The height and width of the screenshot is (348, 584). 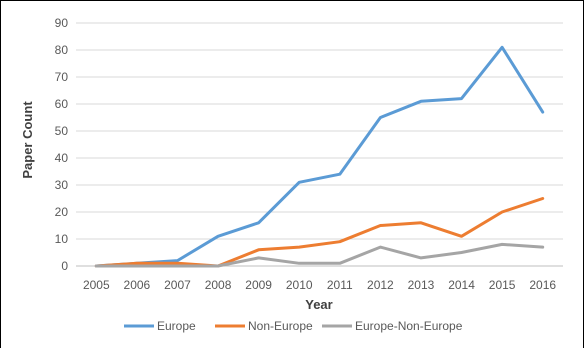 What do you see at coordinates (62, 239) in the screenshot?
I see `y-tick-label: 10` at bounding box center [62, 239].